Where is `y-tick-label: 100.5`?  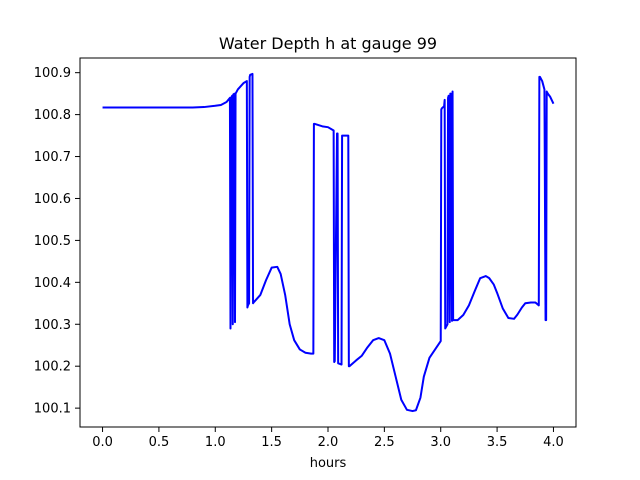
y-tick-label: 100.5 is located at coordinates (52, 241).